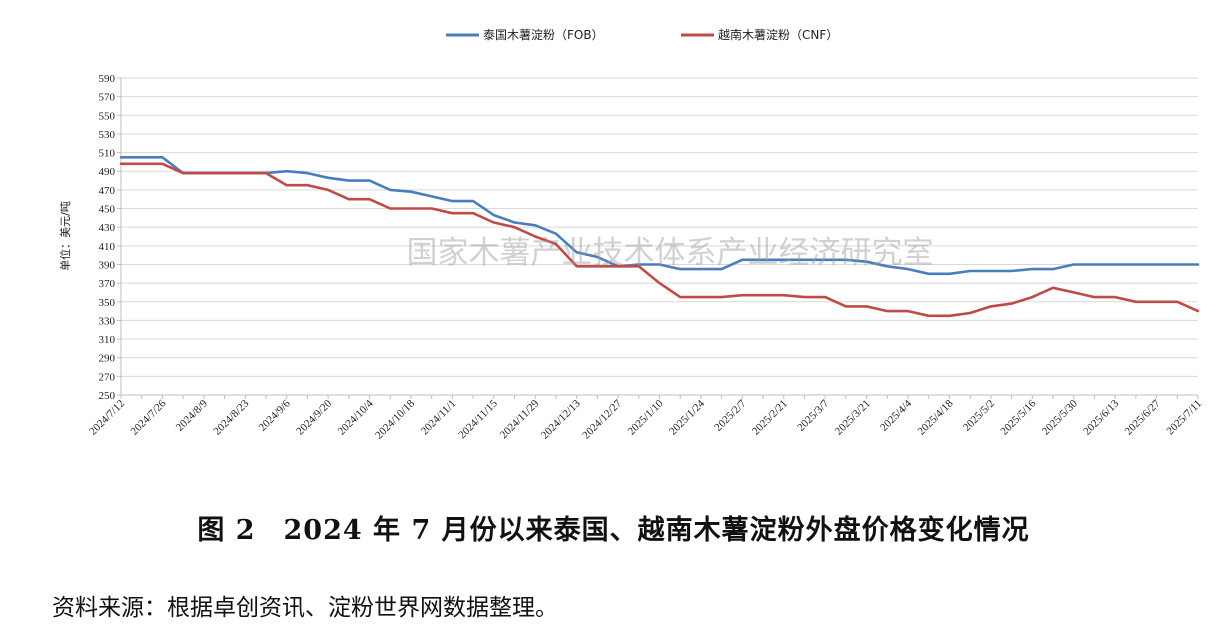 Image resolution: width=1227 pixels, height=628 pixels. Describe the element at coordinates (107, 340) in the screenshot. I see `y-tick-label: 310` at that location.